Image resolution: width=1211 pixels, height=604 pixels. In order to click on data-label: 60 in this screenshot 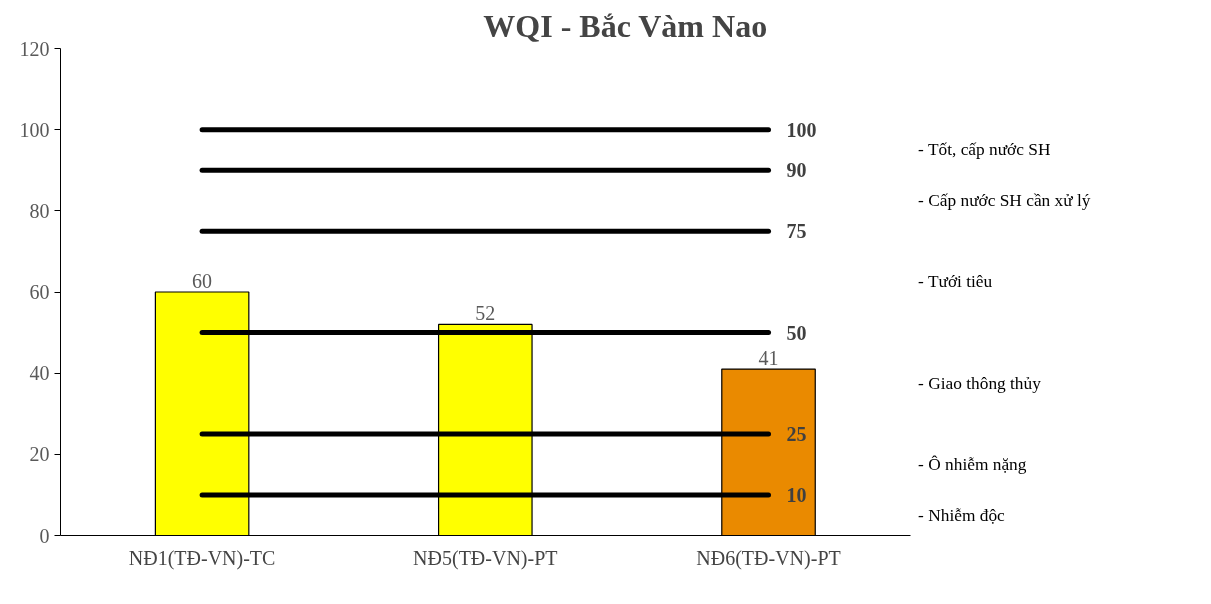, I will do `click(202, 281)`.